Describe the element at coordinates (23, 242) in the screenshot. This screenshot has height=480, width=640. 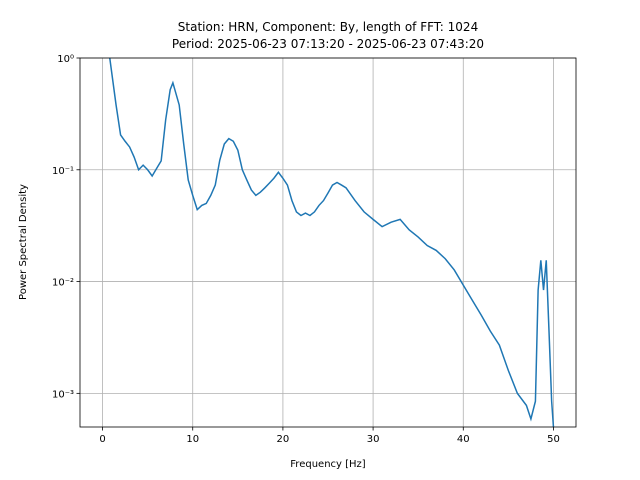
I see `y-axis-label: Power Spectral Density` at that location.